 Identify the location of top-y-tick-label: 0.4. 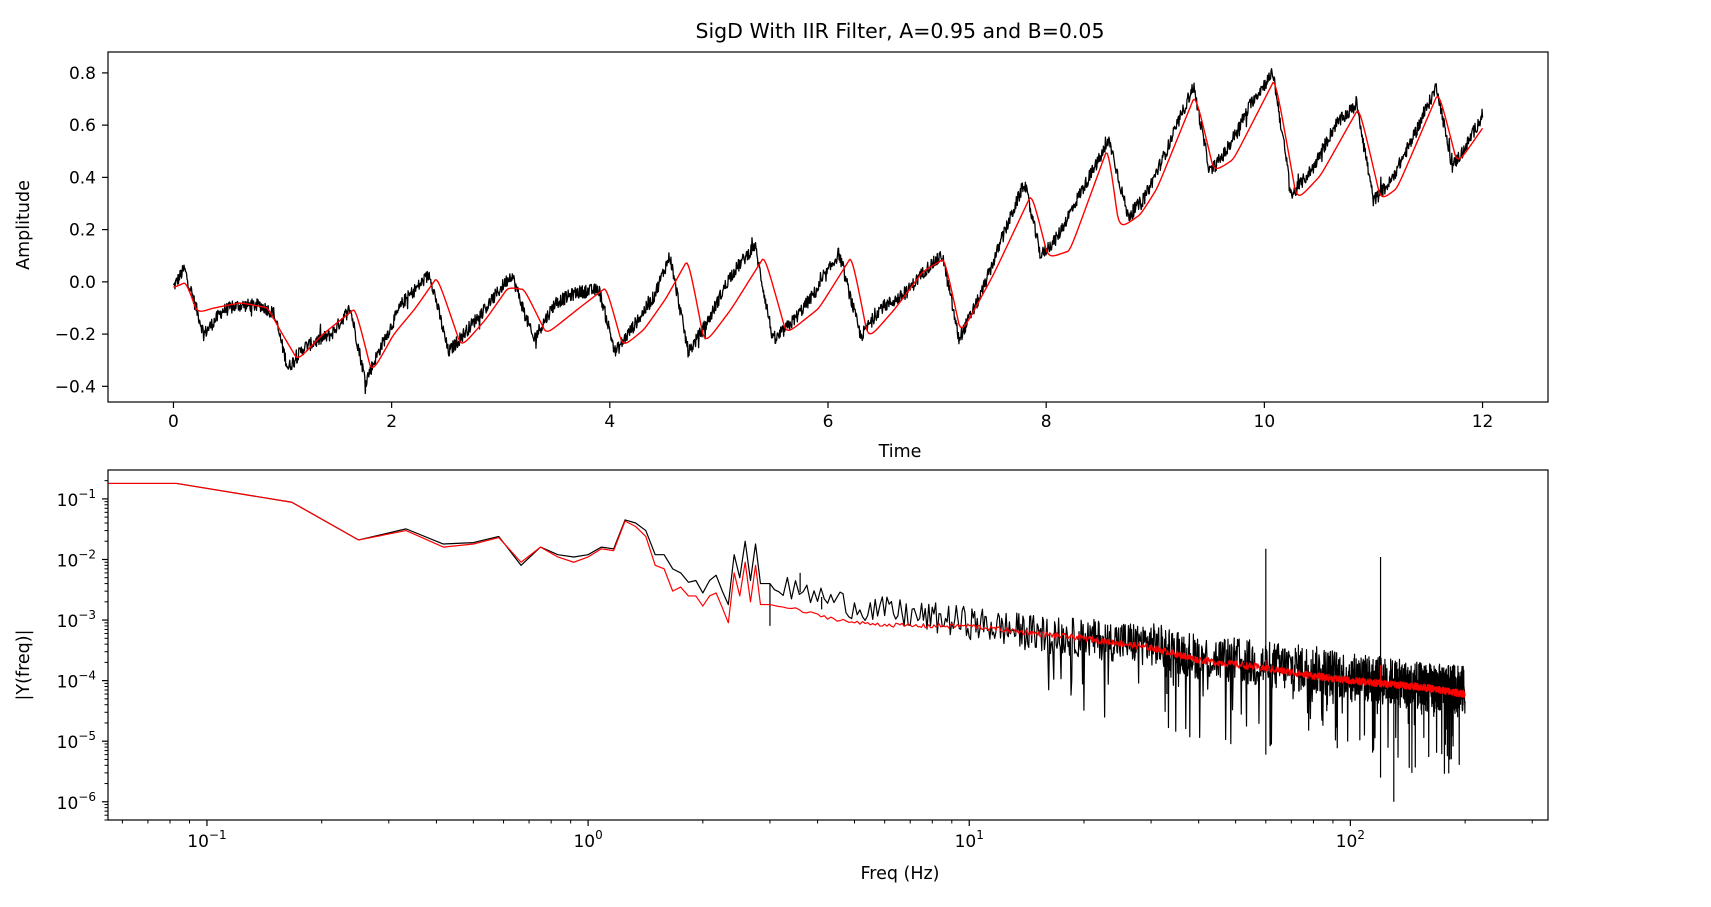
(82, 178).